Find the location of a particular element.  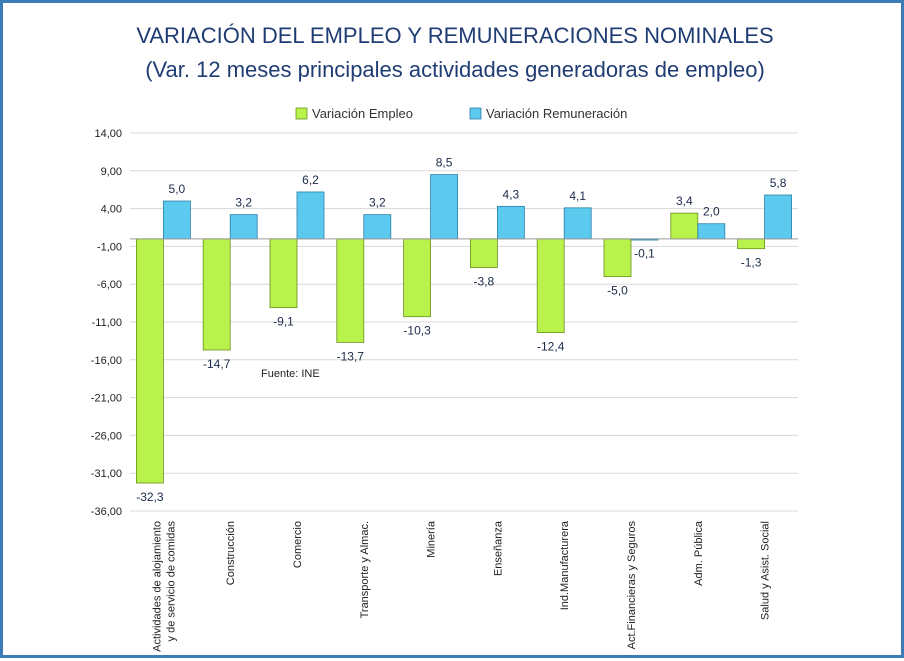

y-tick-label: -11,00 is located at coordinates (107, 323).